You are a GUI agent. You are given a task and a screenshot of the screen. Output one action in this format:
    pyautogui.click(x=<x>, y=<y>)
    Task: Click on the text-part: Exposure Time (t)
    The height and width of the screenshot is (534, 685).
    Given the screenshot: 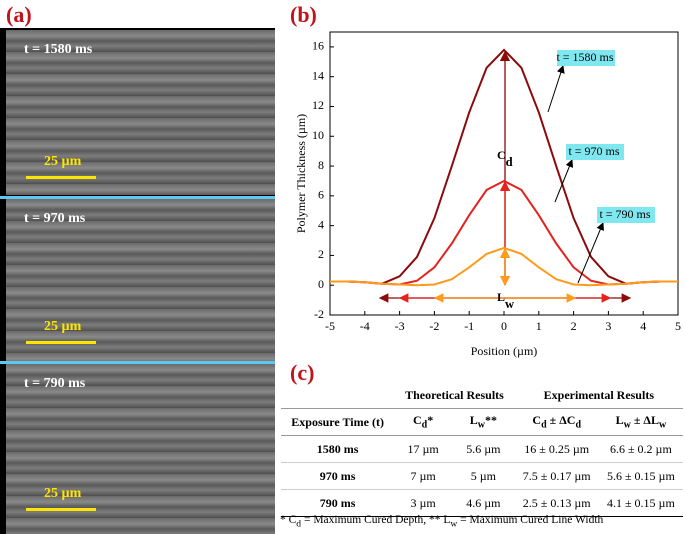 What is the action you would take?
    pyautogui.click(x=337, y=421)
    